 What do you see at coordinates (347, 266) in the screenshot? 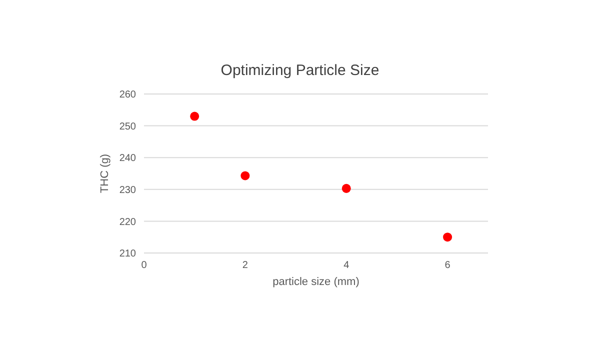
I see `x-tick-label: 4` at bounding box center [347, 266].